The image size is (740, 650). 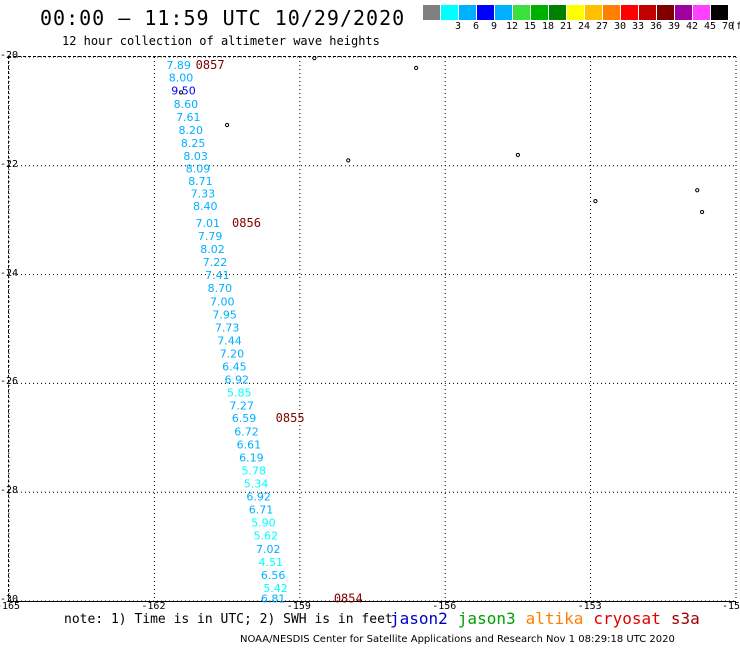 I want to click on colorbar-label: 9, so click(x=494, y=26).